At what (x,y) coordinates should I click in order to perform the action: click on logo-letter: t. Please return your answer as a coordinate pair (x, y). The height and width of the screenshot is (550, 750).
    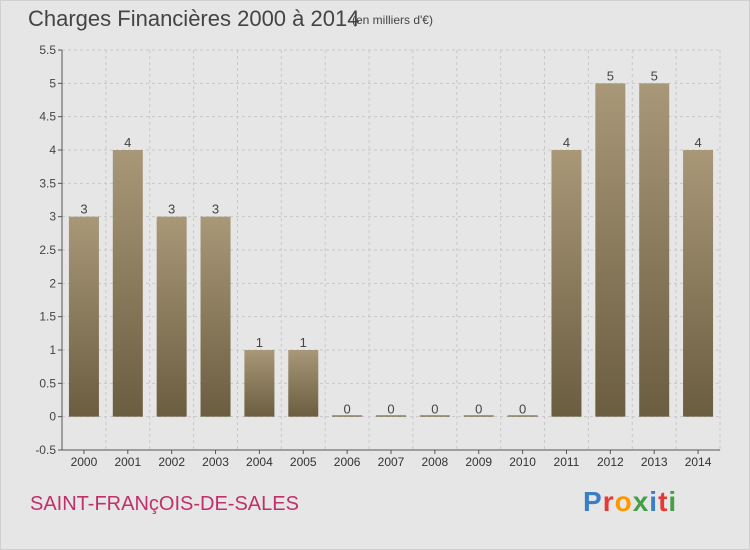
    Looking at the image, I should click on (663, 501).